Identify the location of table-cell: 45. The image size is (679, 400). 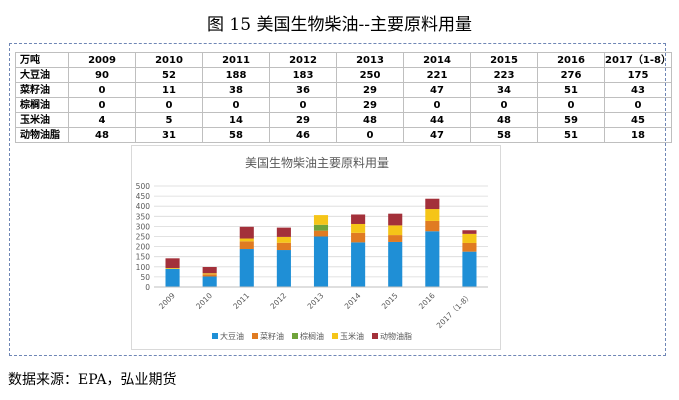
(638, 120).